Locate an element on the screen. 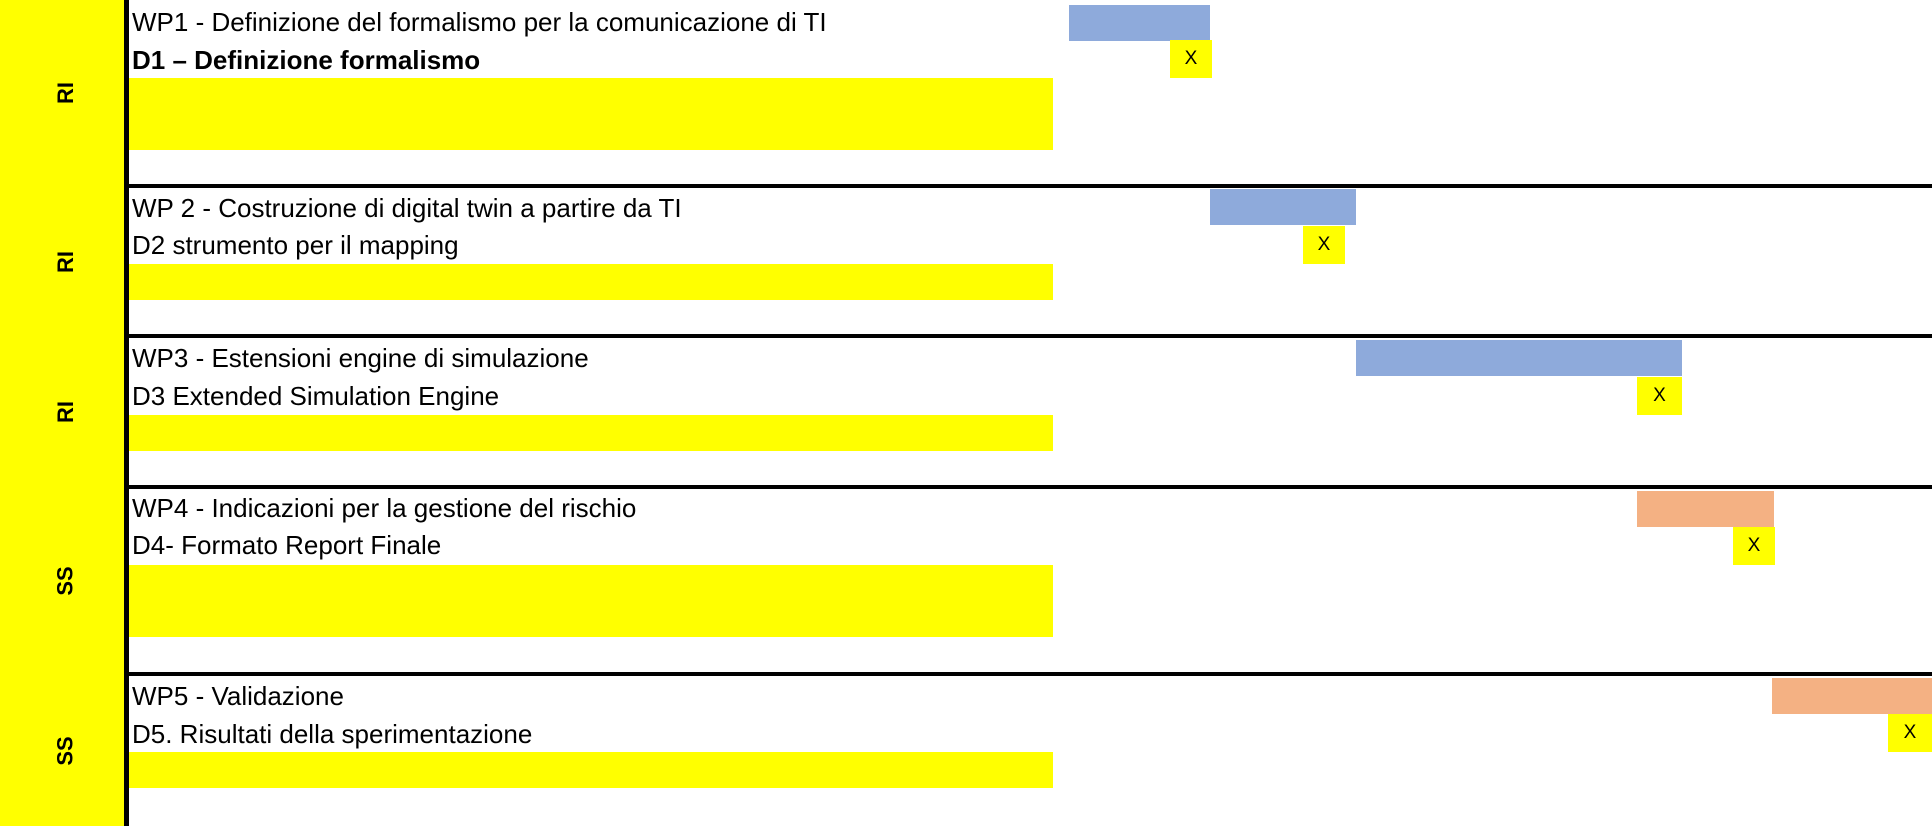 The height and width of the screenshot is (826, 1932). deliverable-title: D2 strumento per il mapping is located at coordinates (295, 245).